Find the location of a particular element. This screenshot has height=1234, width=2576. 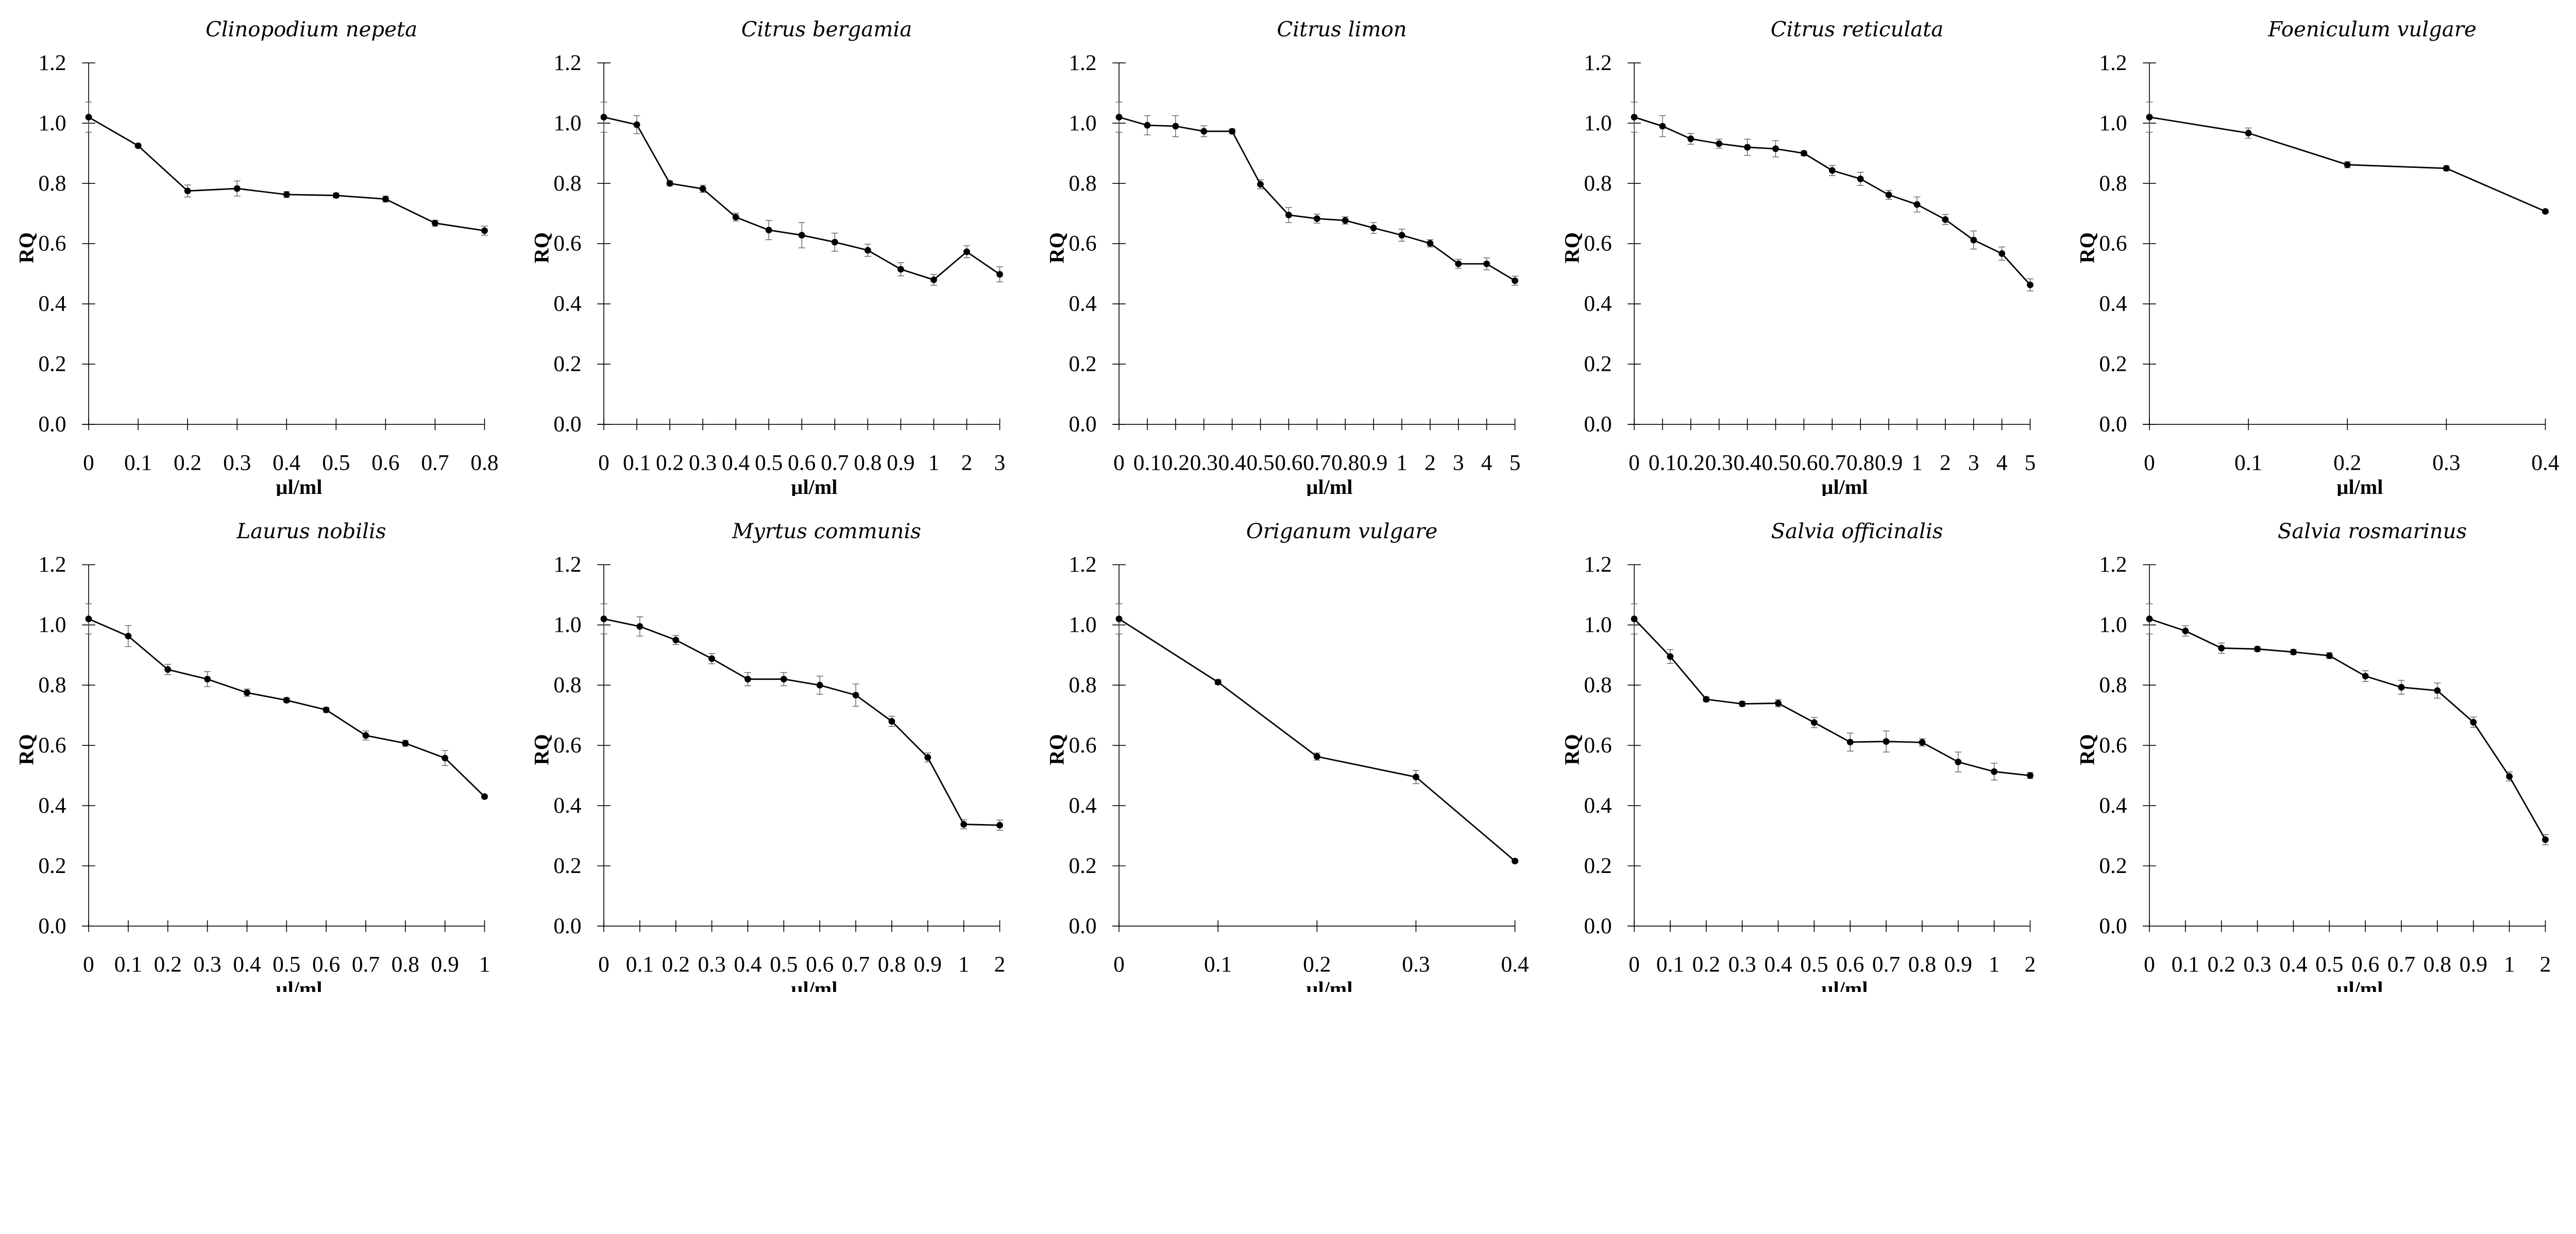

chart-title: Myrtus communis is located at coordinates (826, 531).